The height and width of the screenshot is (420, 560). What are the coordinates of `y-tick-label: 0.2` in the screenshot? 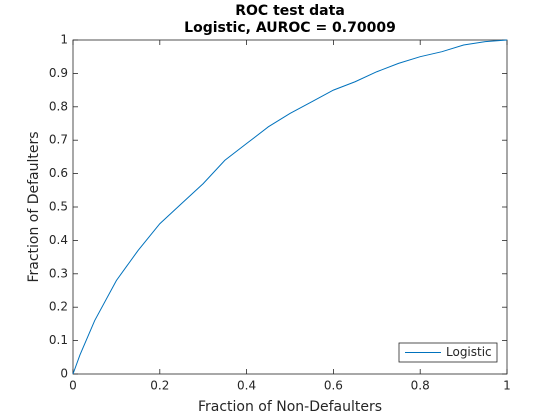 It's located at (58, 307).